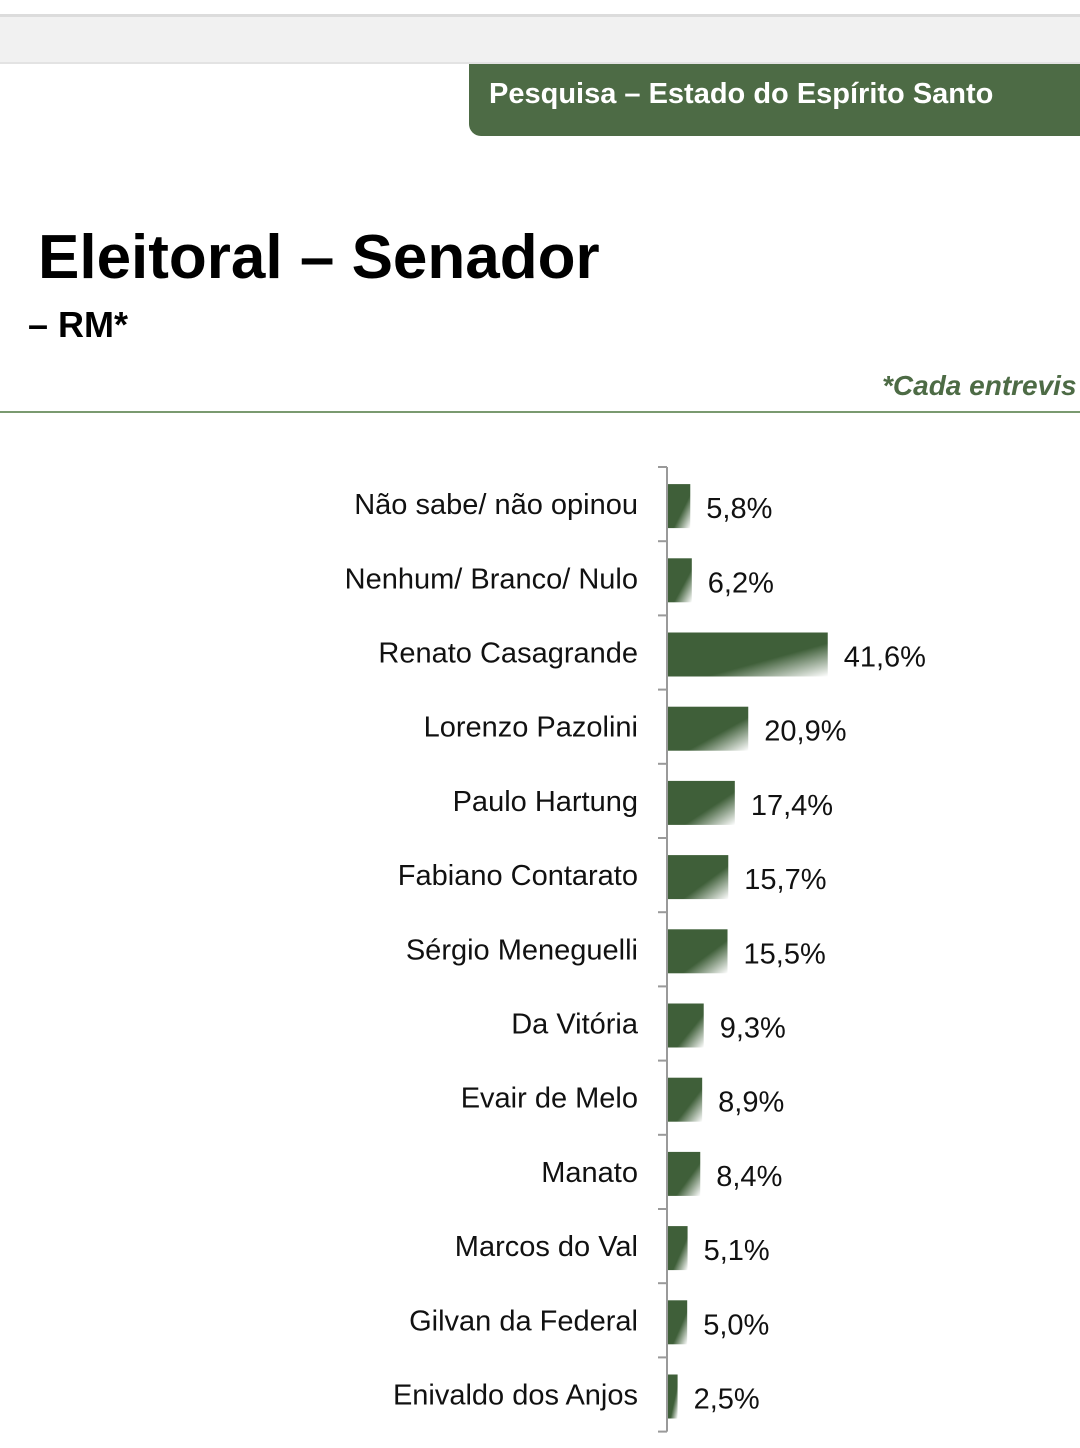 This screenshot has width=1080, height=1448. I want to click on category-label: Lorenzo Pazolini, so click(531, 728).